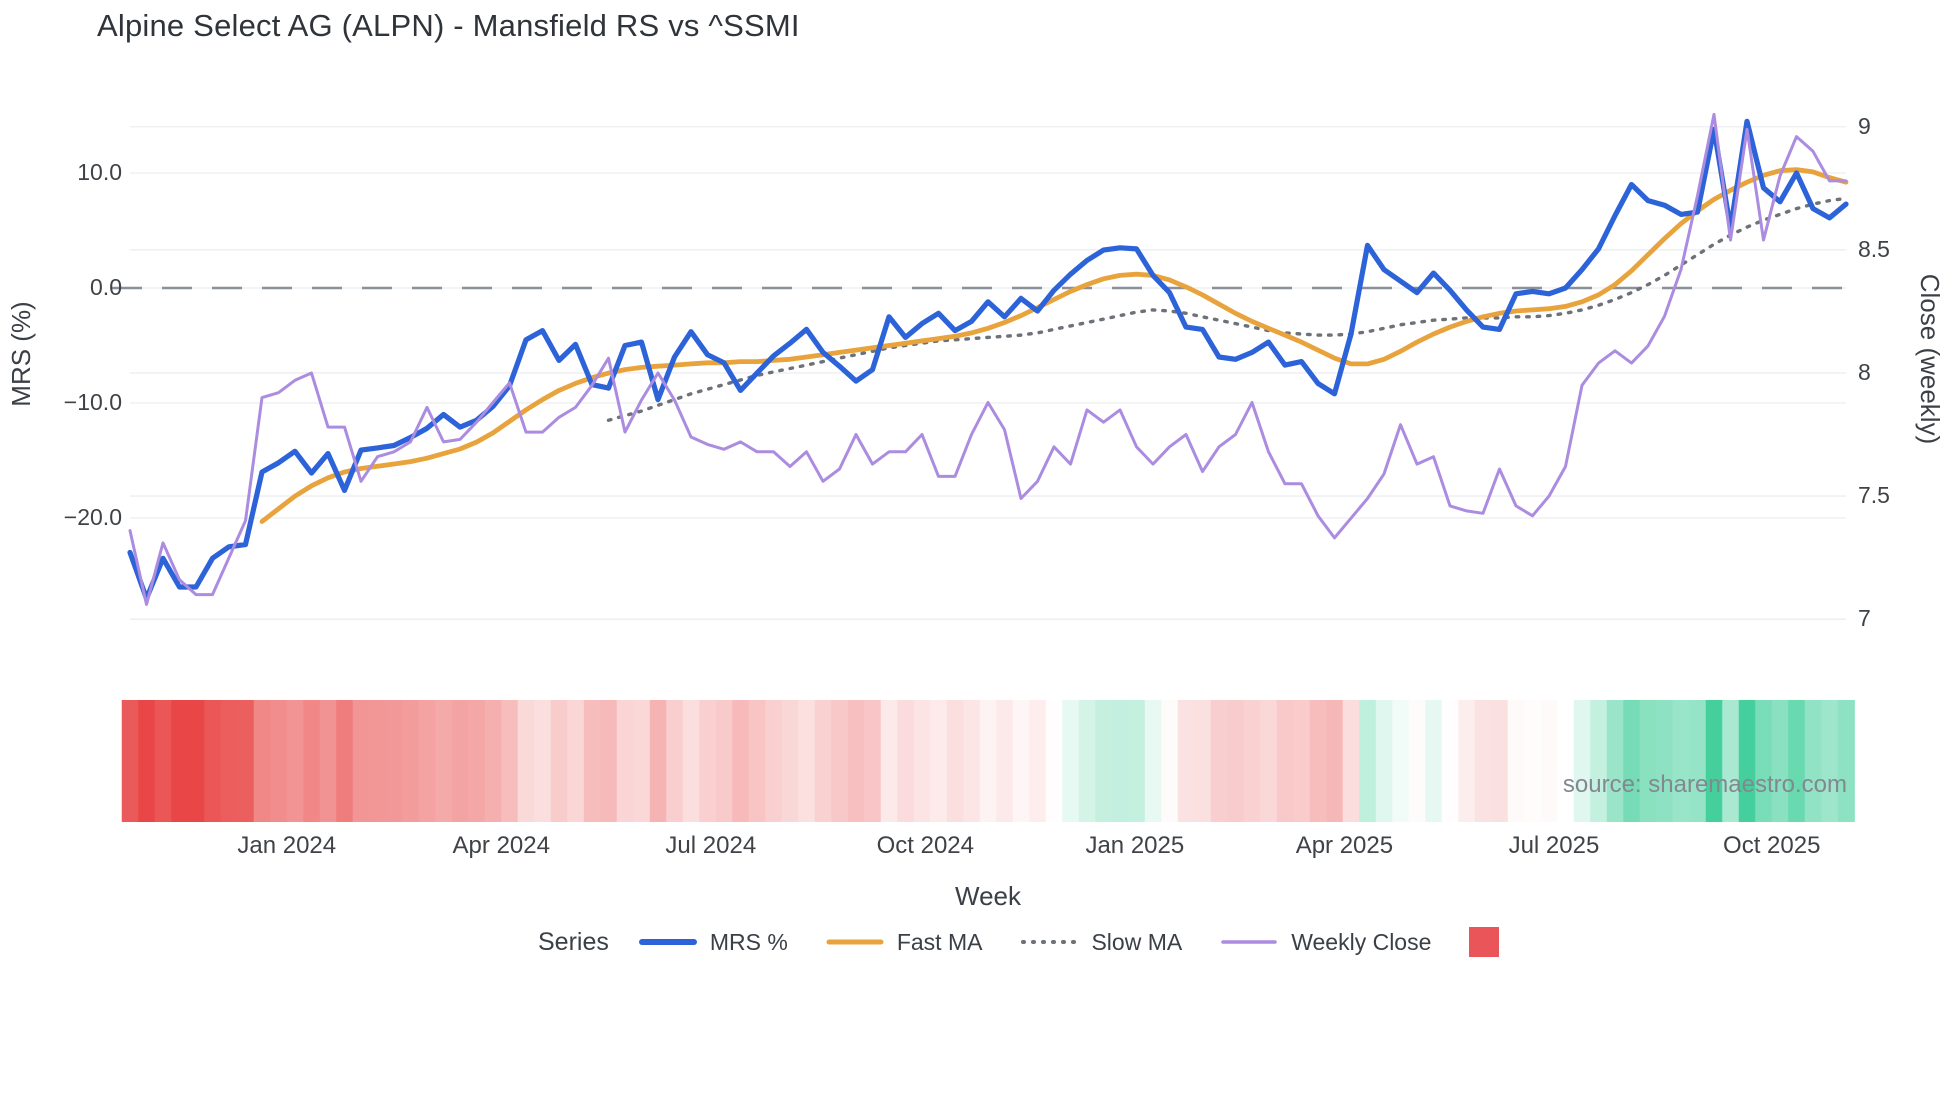  What do you see at coordinates (1361, 941) in the screenshot?
I see `legend-label-weekly-close: Weekly Close` at bounding box center [1361, 941].